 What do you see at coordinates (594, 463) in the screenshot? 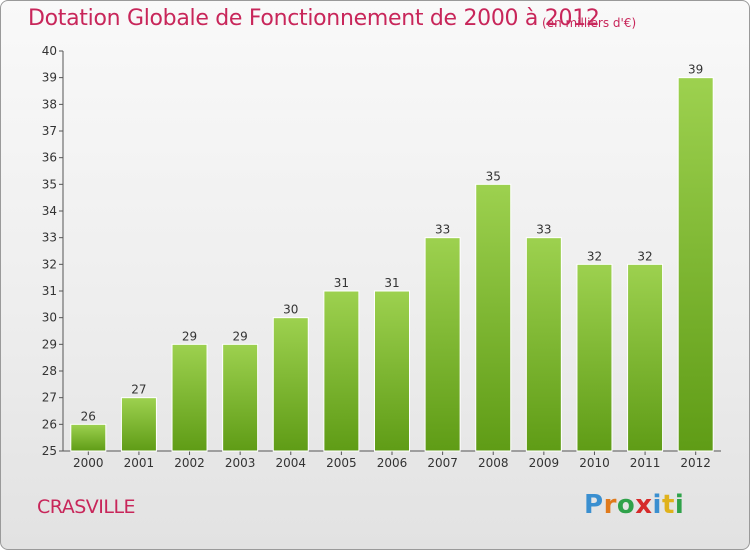
I see `x-tick-label: 2010` at bounding box center [594, 463].